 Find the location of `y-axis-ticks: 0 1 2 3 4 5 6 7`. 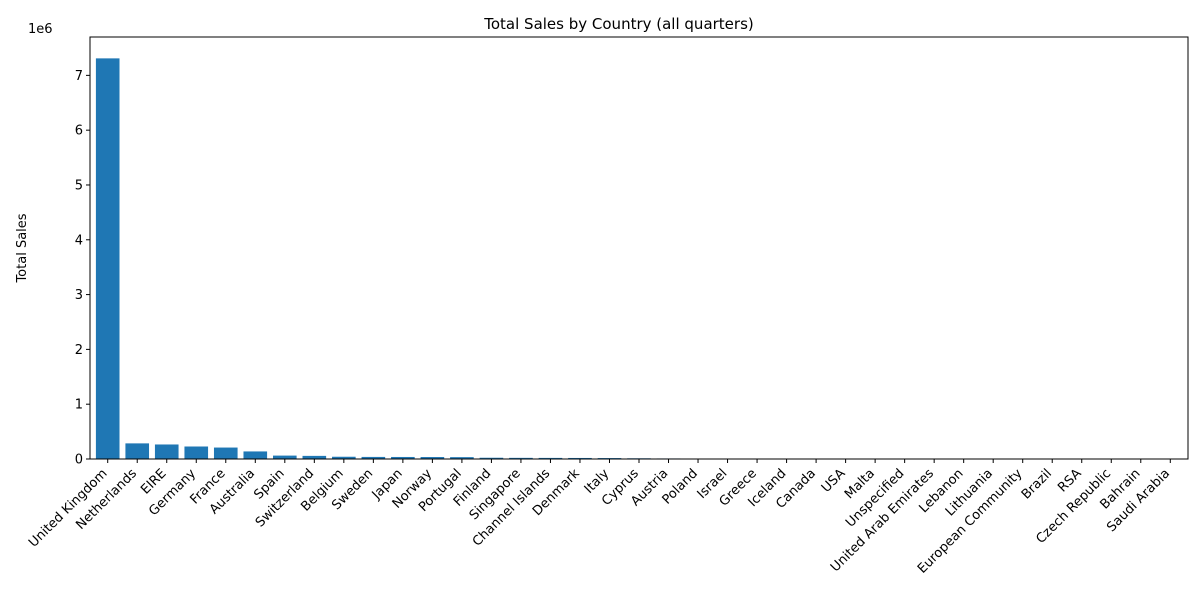

y-axis-ticks: 0 1 2 3 4 5 6 7 is located at coordinates (82, 268).